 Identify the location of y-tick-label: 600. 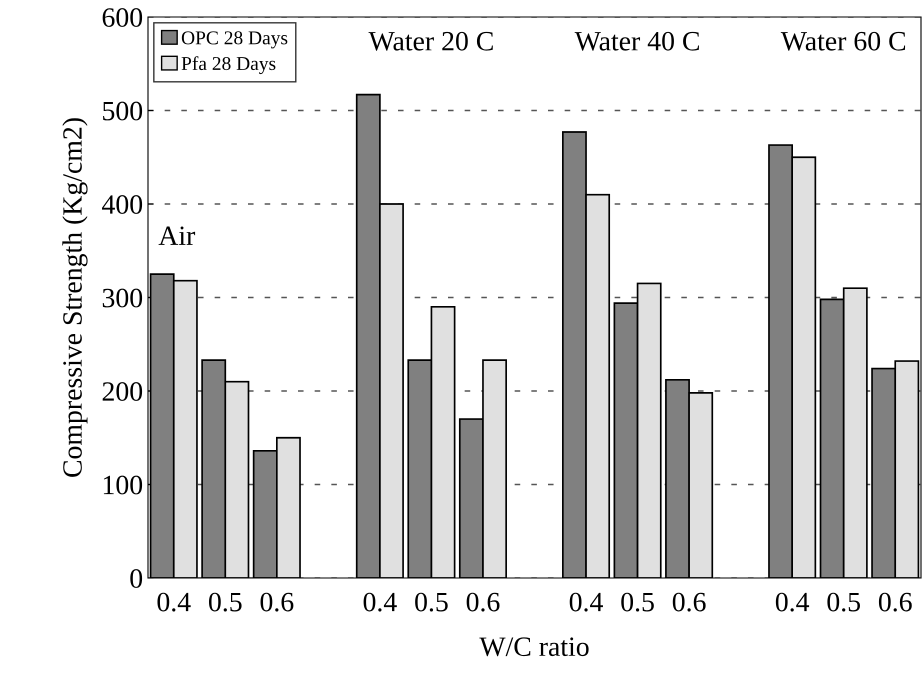
(122, 17).